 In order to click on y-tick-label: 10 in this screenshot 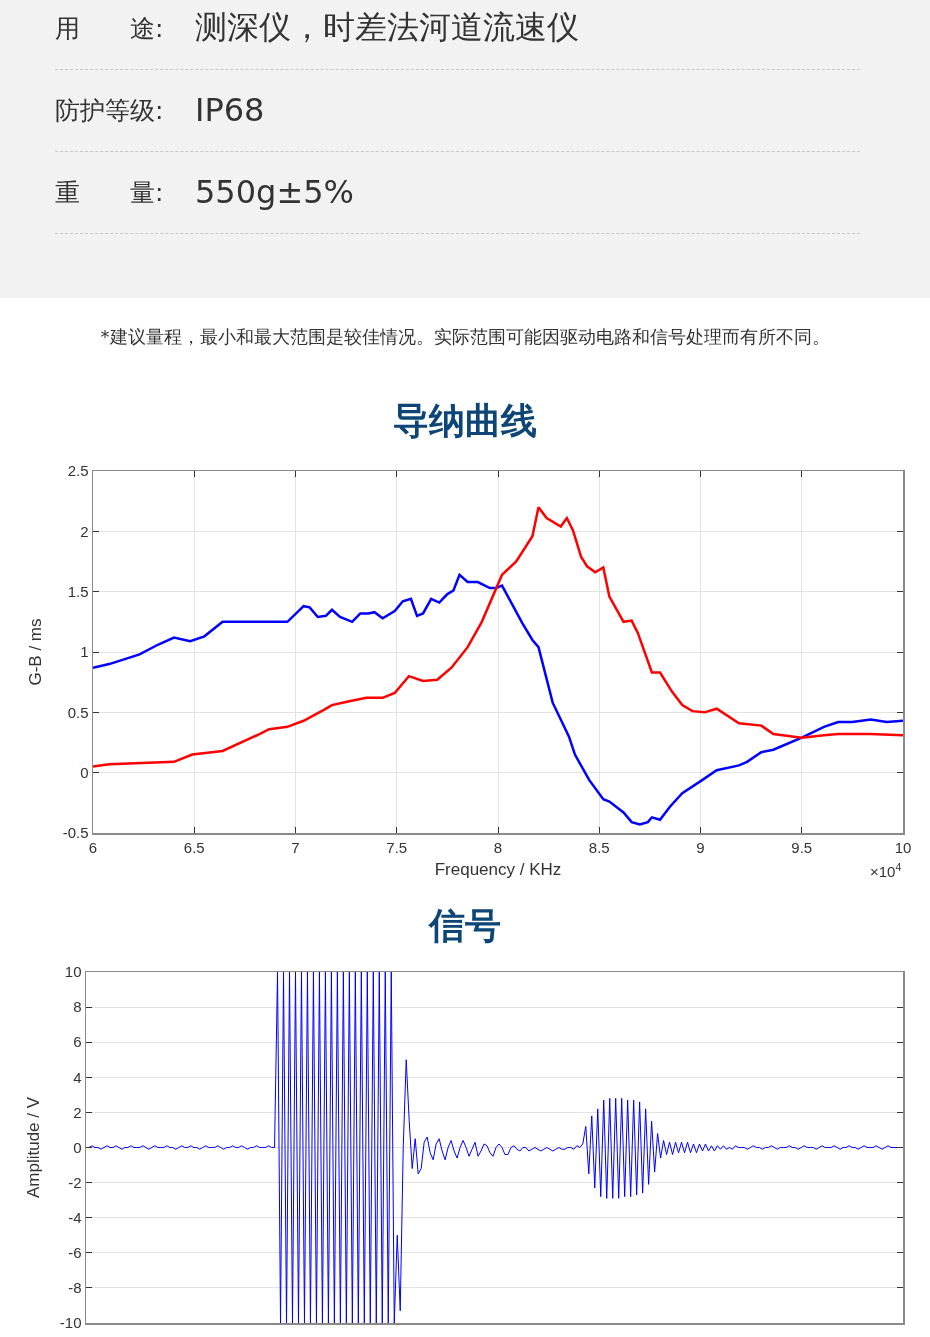, I will do `click(73, 972)`.